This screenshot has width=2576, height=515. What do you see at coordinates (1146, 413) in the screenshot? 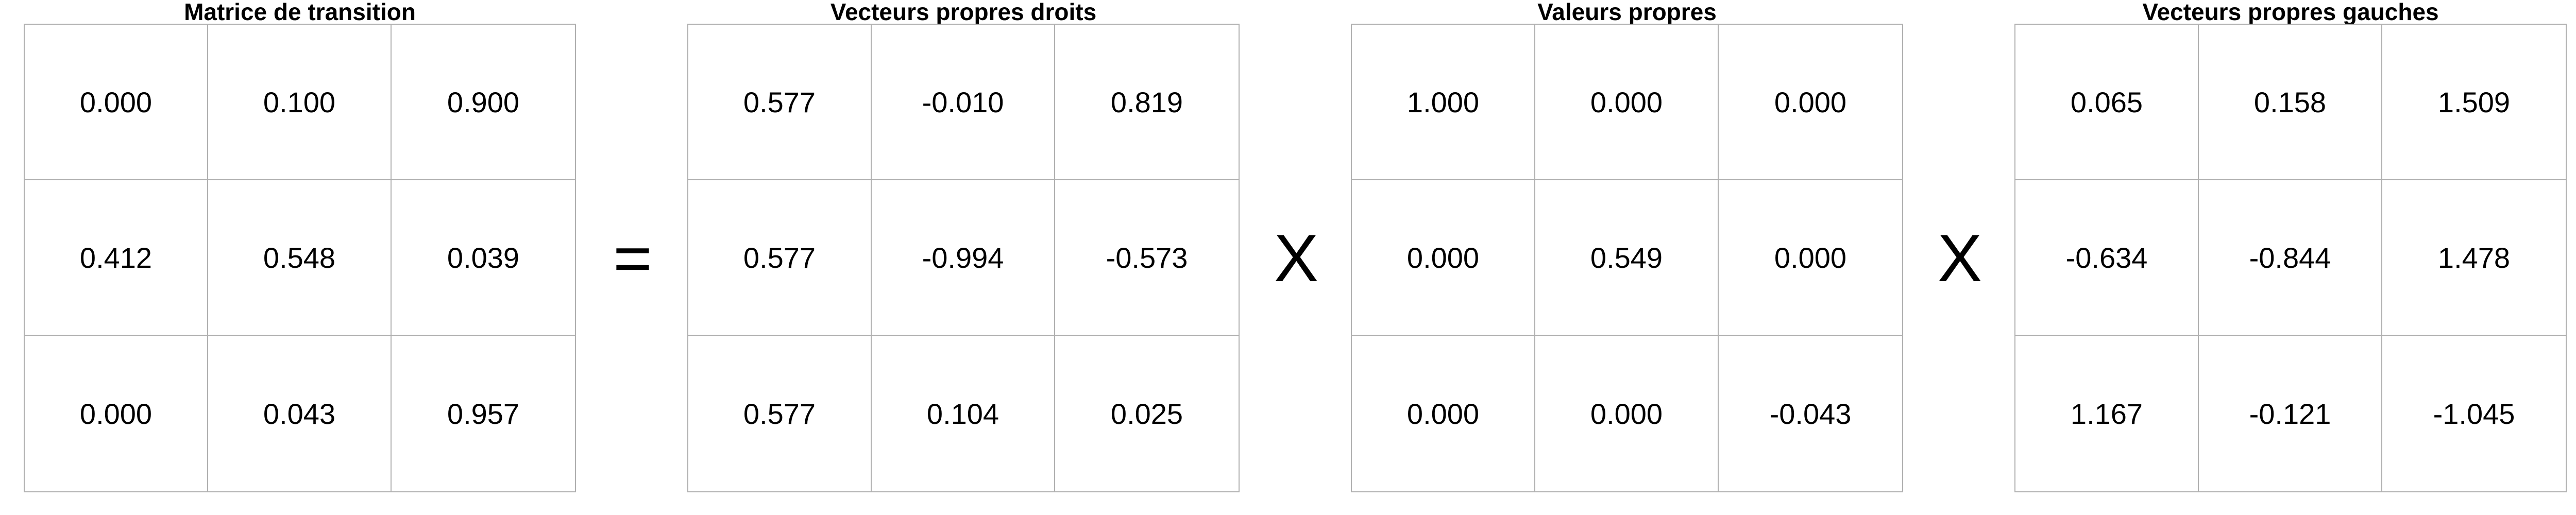
I see `matrix-cell: 0.025` at bounding box center [1146, 413].